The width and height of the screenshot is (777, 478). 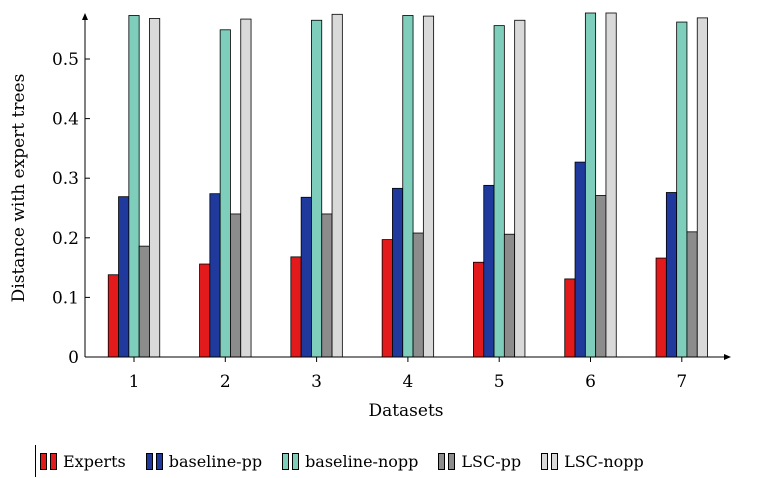 I want to click on legend-item-baseline-nopp: baseline-nopp, so click(x=350, y=461).